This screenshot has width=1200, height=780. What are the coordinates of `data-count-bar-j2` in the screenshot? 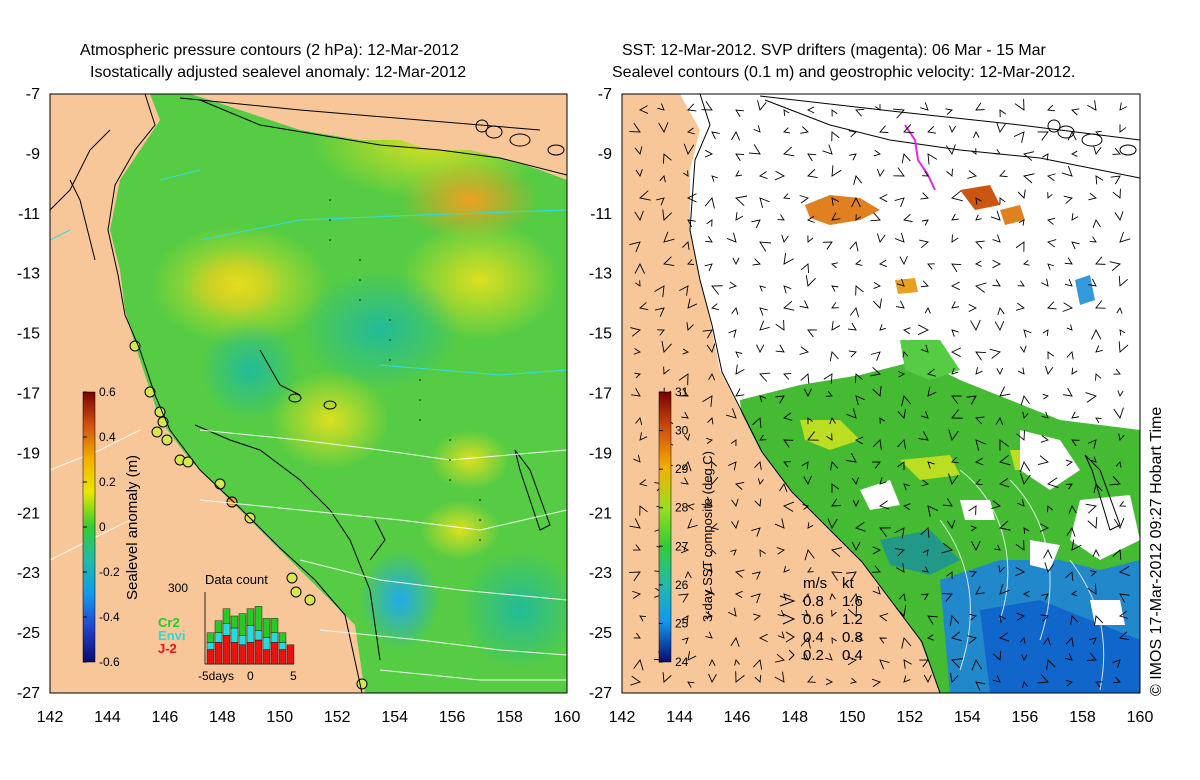 It's located at (266, 657).